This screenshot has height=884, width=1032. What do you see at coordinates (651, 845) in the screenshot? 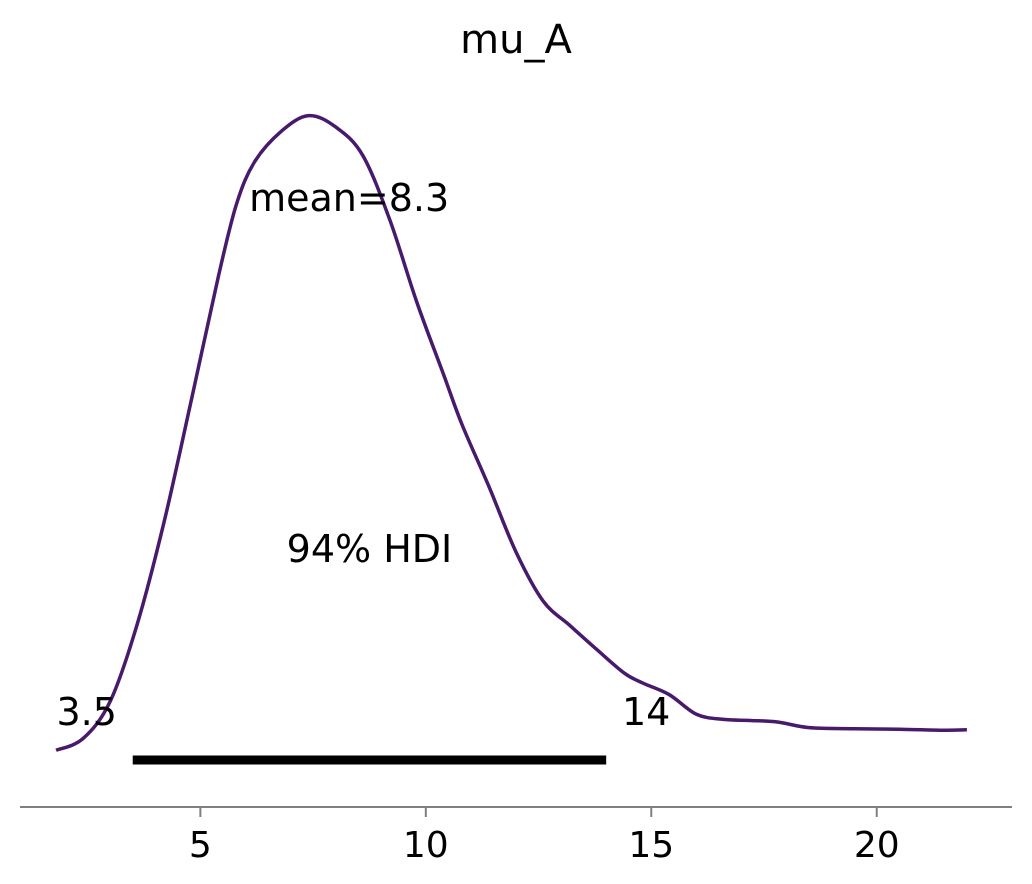
I see `x-tick-label: 15` at bounding box center [651, 845].